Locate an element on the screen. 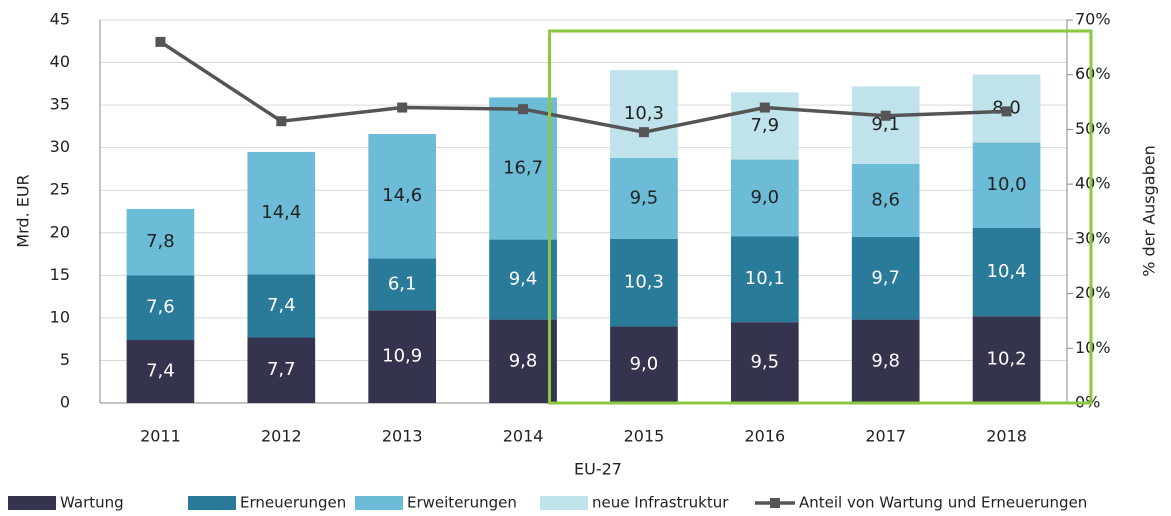  data-label: 9,1 is located at coordinates (885, 124).